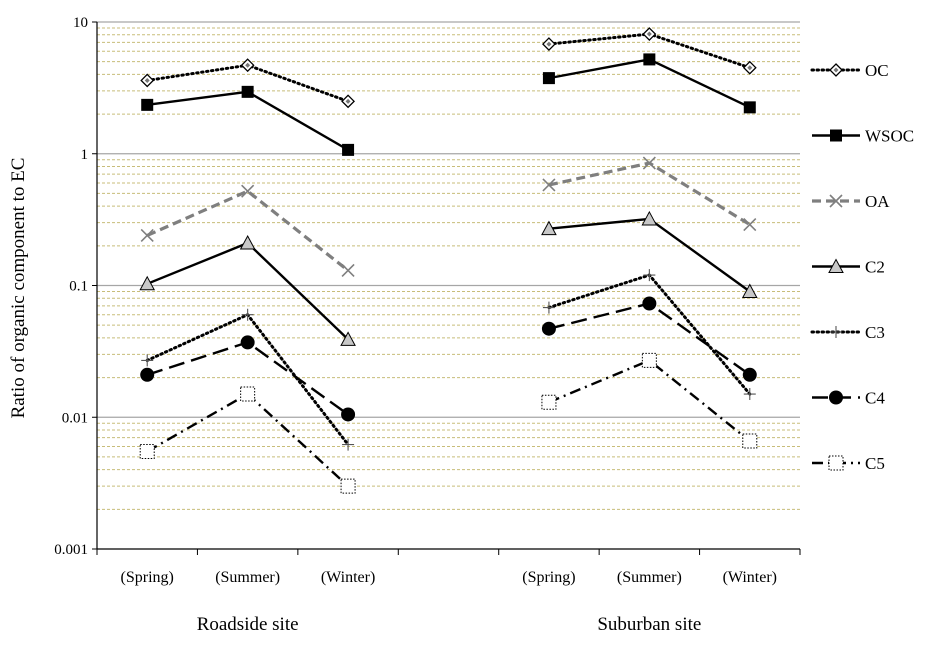  I want to click on y-tick-label: 0.01, so click(75, 418).